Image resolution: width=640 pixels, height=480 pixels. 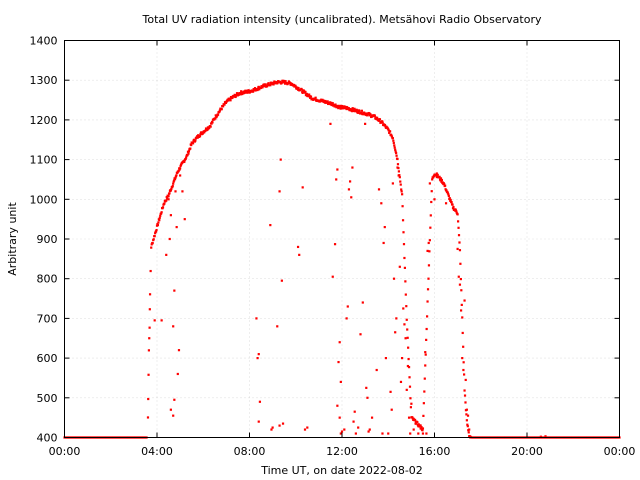 What do you see at coordinates (527, 451) in the screenshot?
I see `x-tick-label: 20:00` at bounding box center [527, 451].